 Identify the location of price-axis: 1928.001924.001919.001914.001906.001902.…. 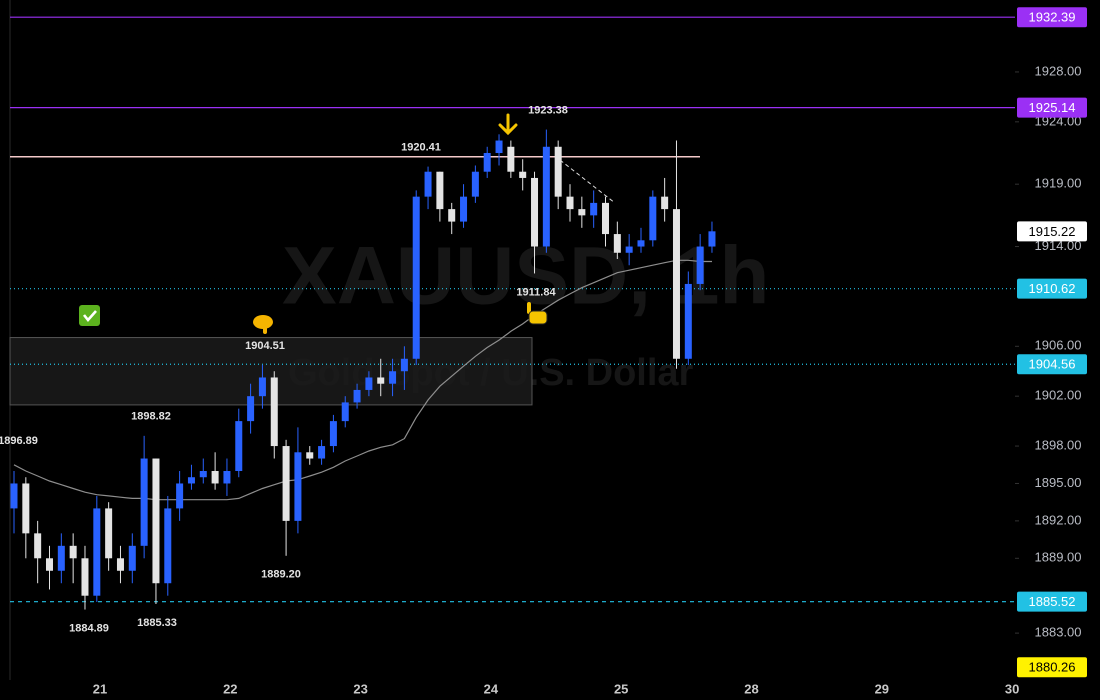
(1048, 351).